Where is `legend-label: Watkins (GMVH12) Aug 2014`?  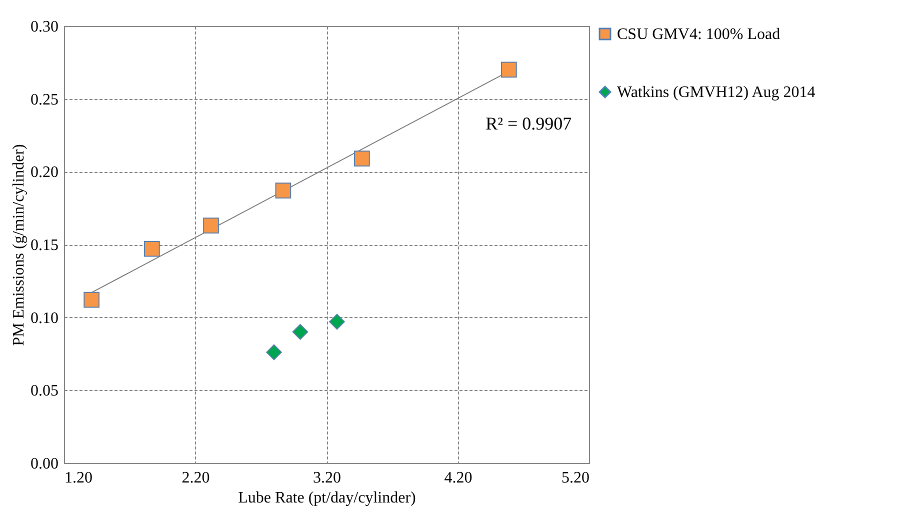
legend-label: Watkins (GMVH12) Aug 2014 is located at coordinates (716, 92).